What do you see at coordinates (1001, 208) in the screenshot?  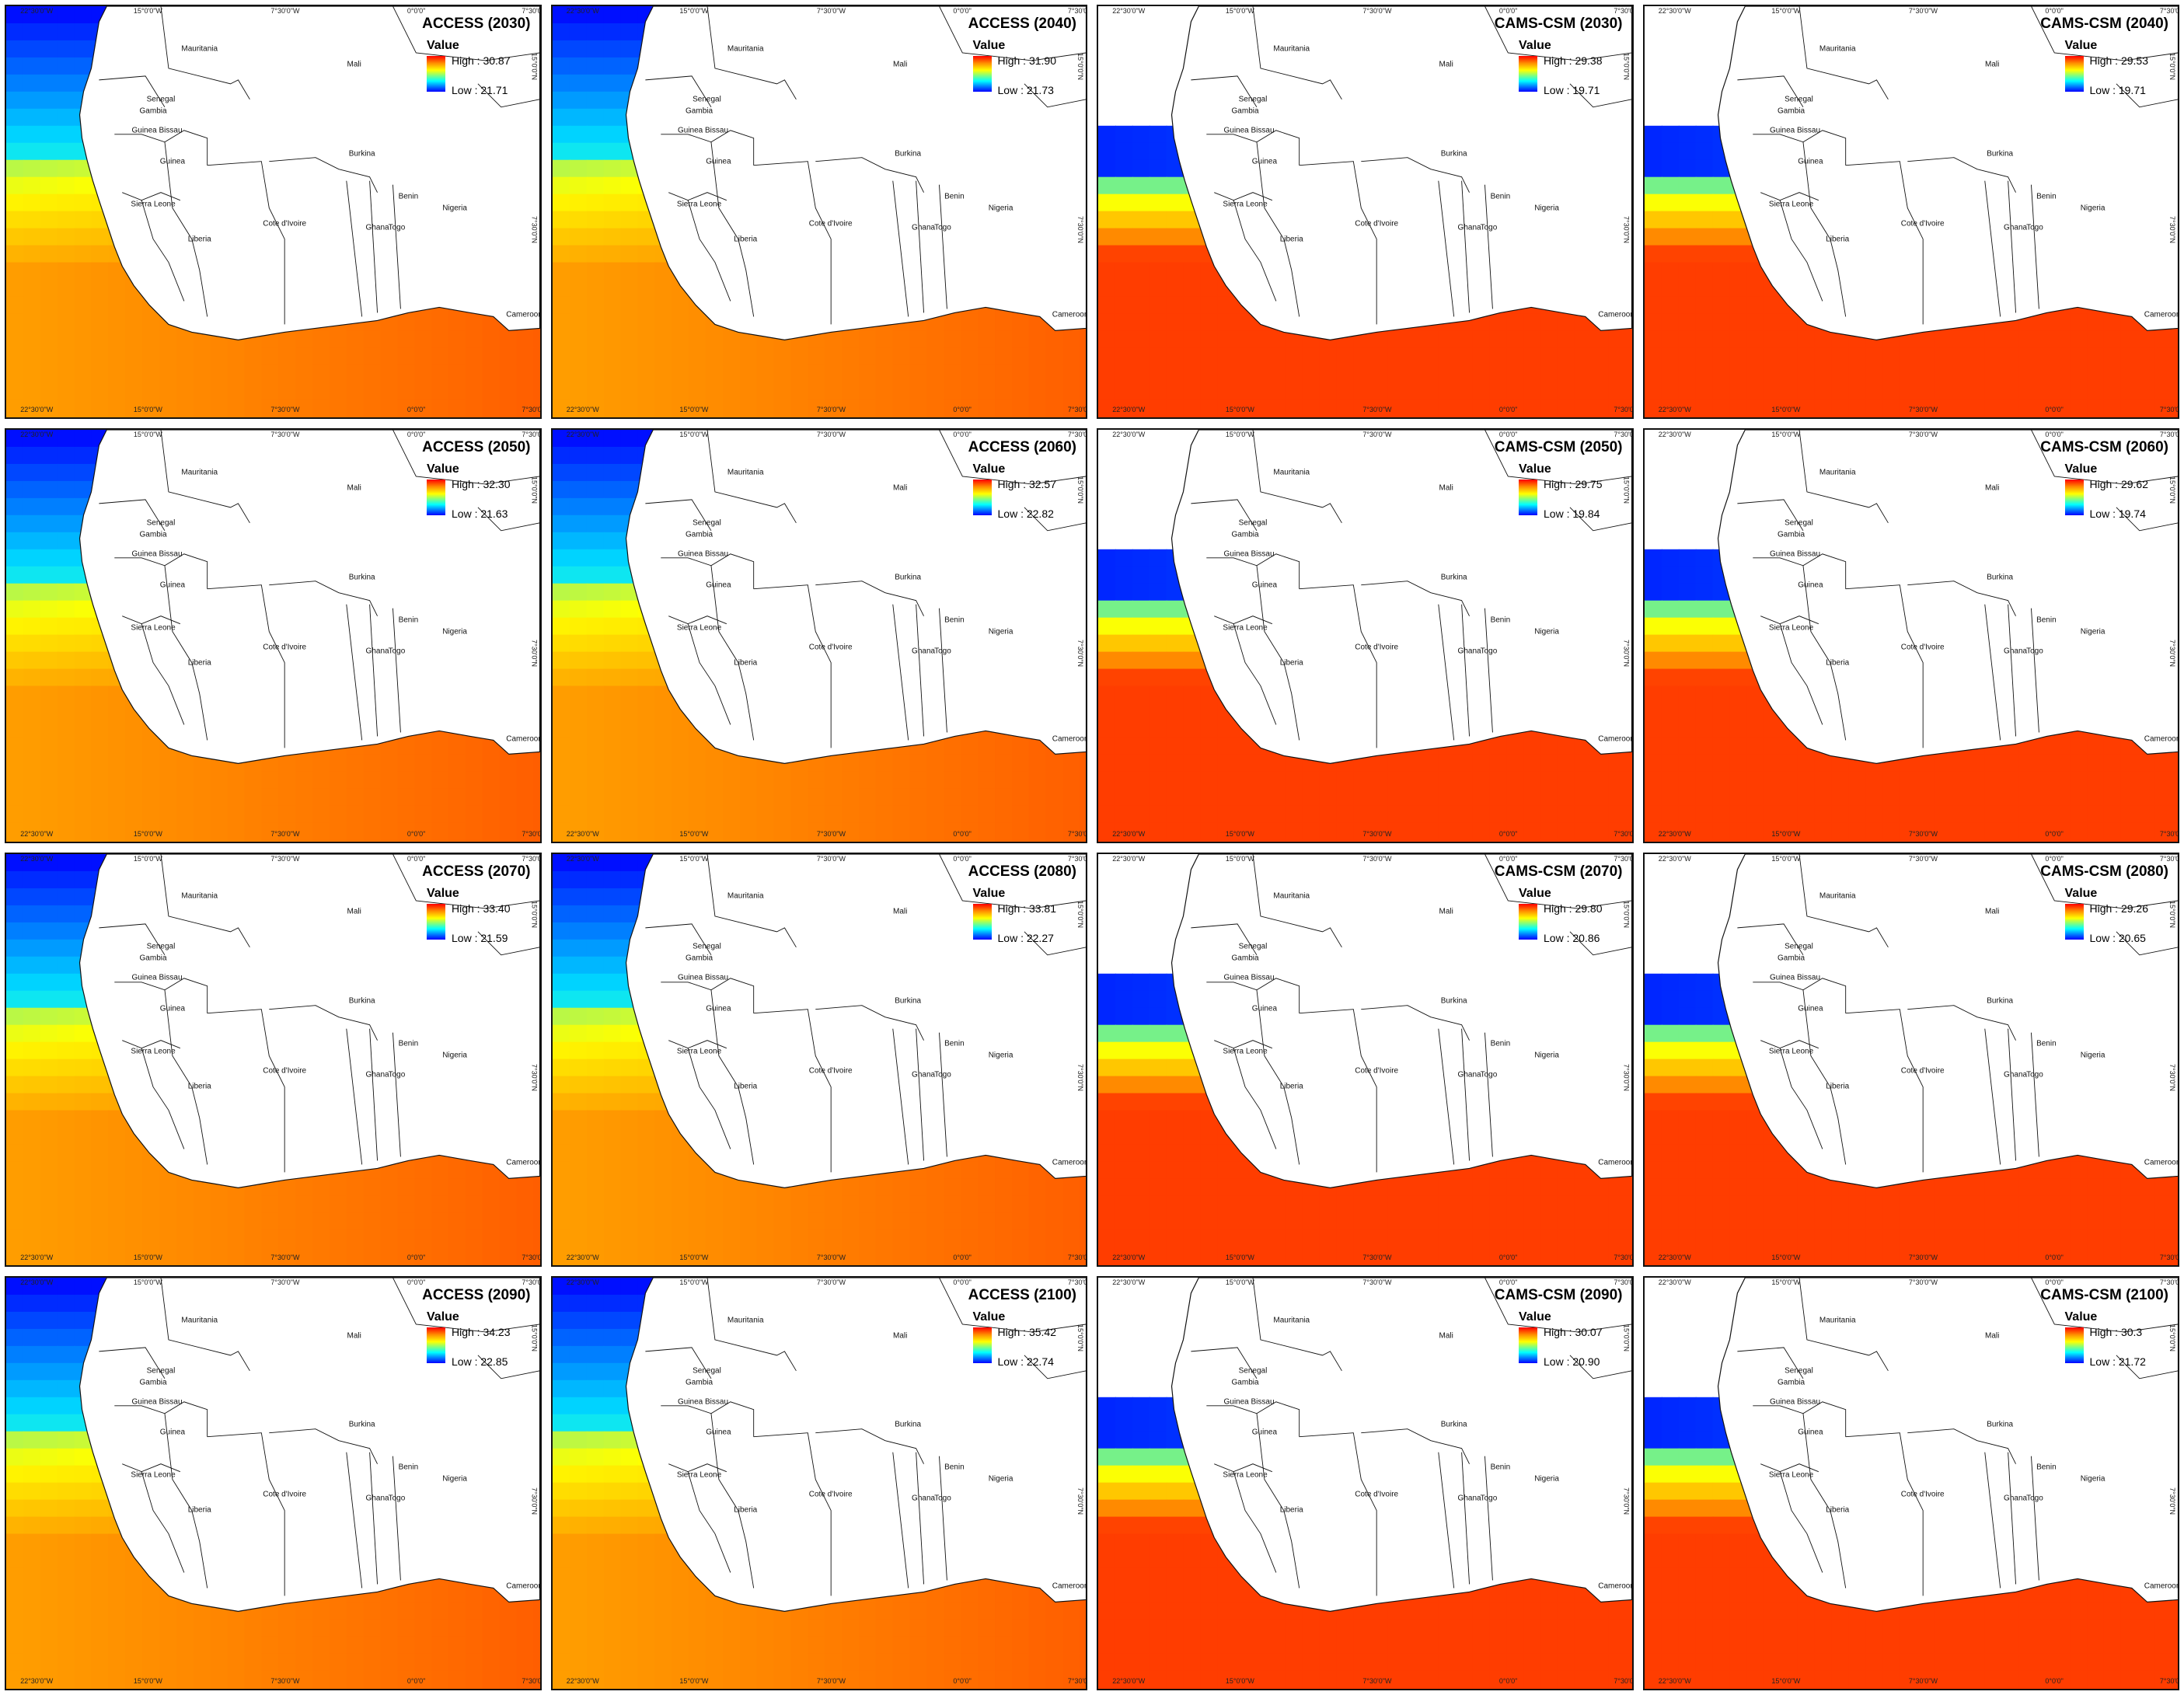 I see `country-label: Nigeria` at bounding box center [1001, 208].